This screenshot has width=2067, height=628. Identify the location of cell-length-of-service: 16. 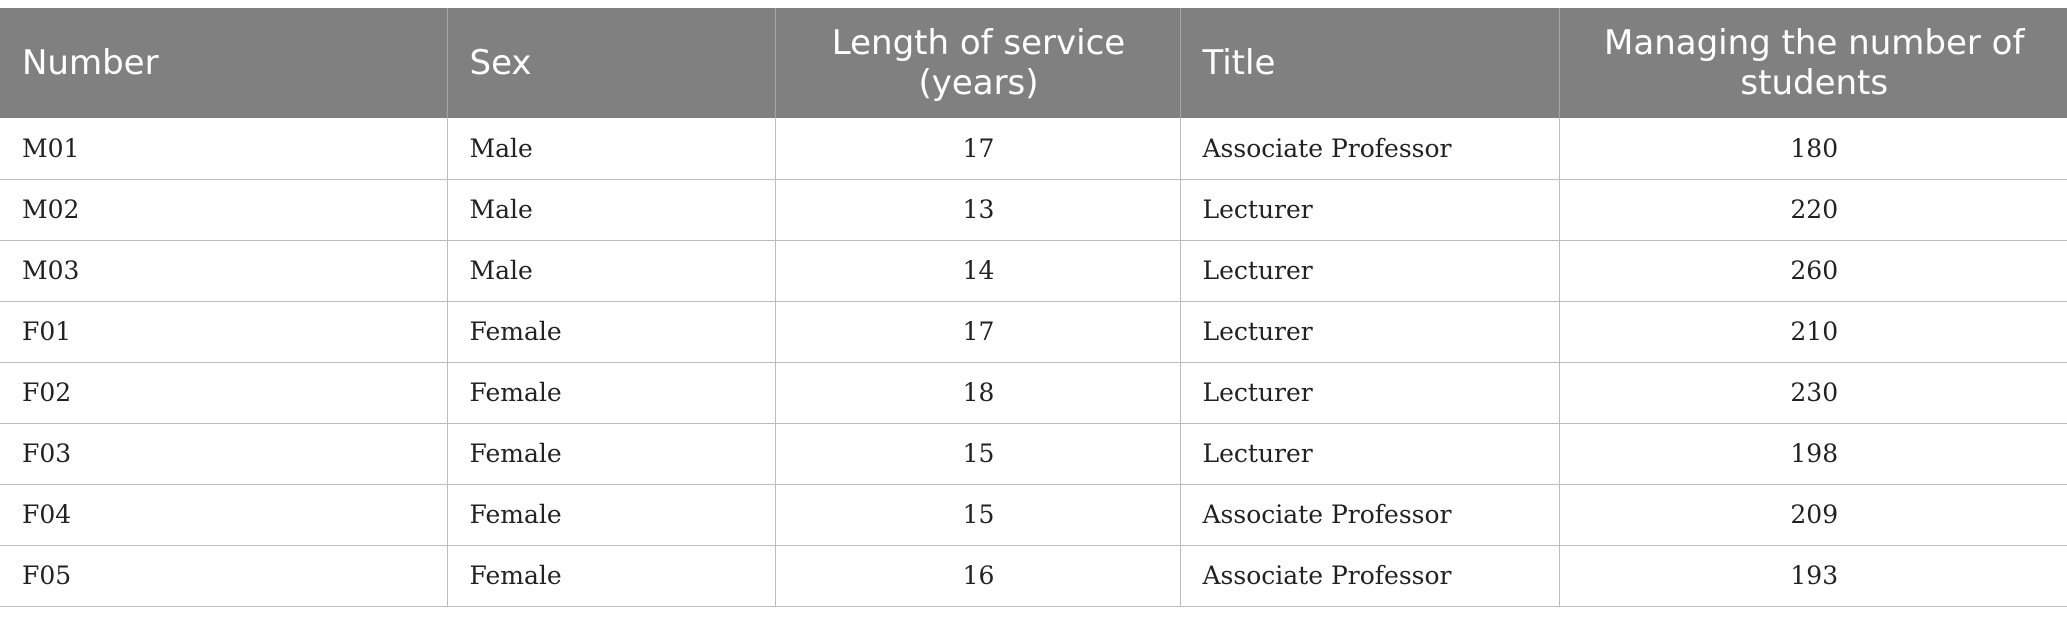
(978, 576).